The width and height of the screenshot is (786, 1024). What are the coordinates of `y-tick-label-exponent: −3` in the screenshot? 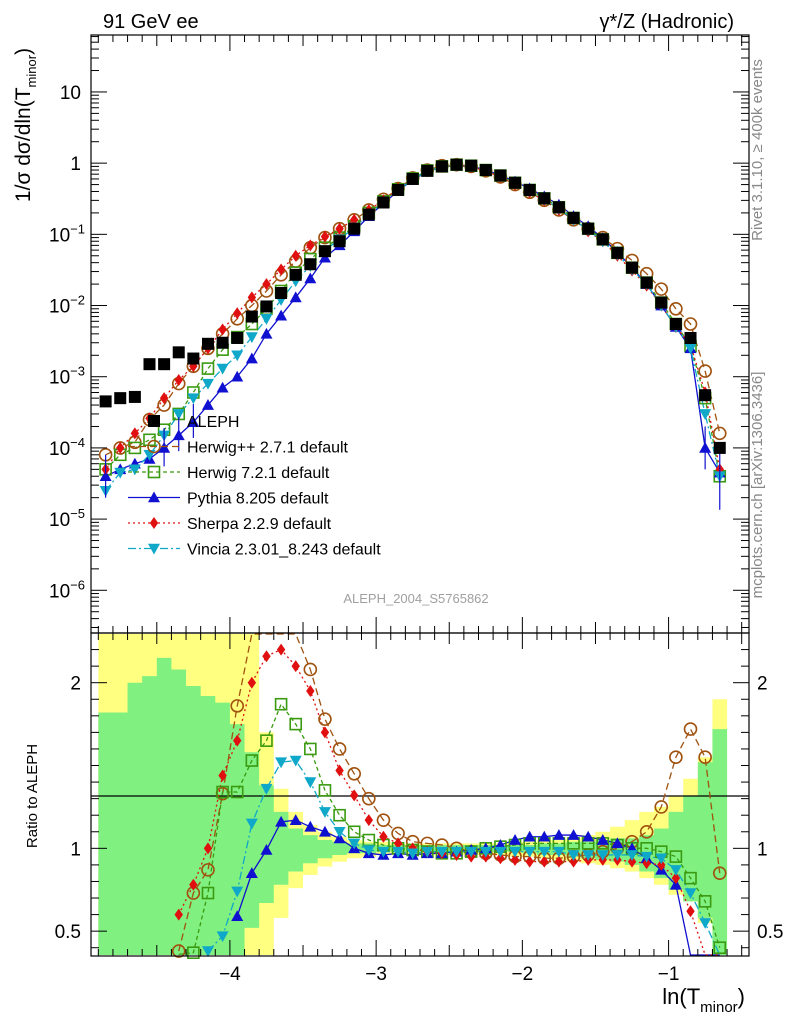 It's located at (77, 371).